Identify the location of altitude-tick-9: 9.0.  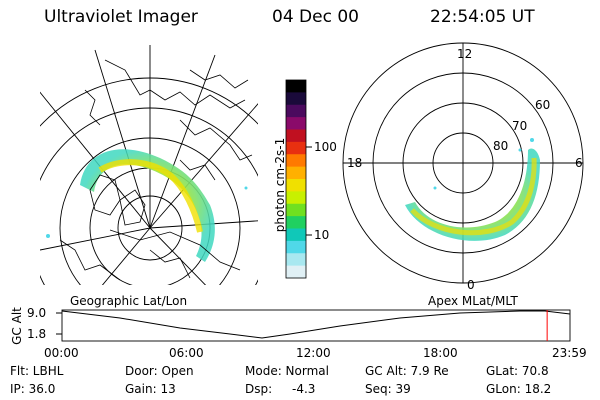
(37, 313).